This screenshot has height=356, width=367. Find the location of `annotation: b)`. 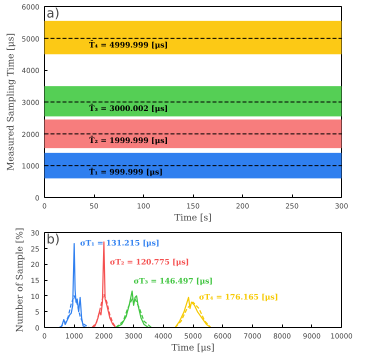

annotation: b) is located at coordinates (53, 240).